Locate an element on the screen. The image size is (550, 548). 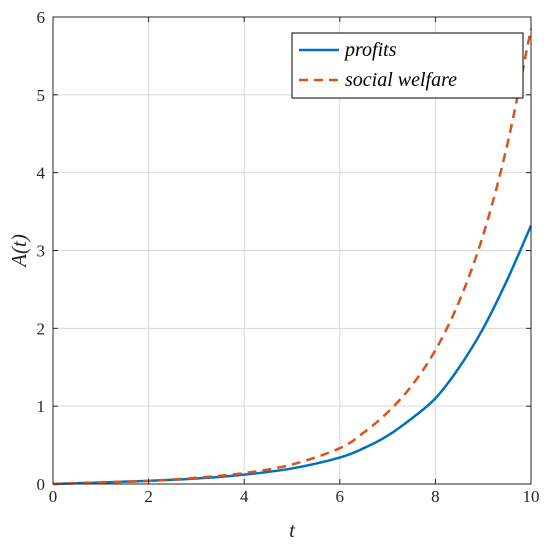
x-tick-label: 0 is located at coordinates (53, 496).